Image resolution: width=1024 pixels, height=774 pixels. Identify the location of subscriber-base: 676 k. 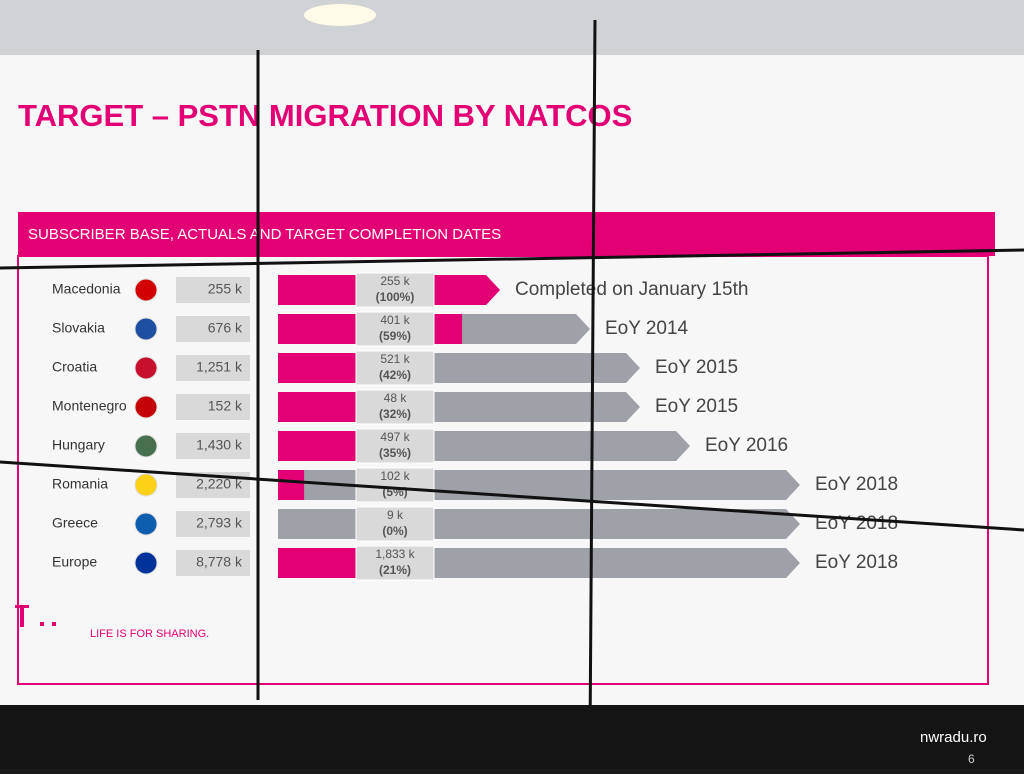
(225, 328).